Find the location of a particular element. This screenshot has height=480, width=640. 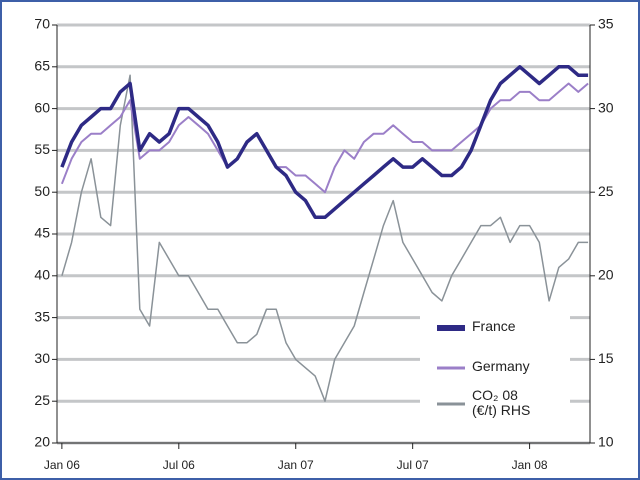

y-tick-label: 25 is located at coordinates (42, 400).